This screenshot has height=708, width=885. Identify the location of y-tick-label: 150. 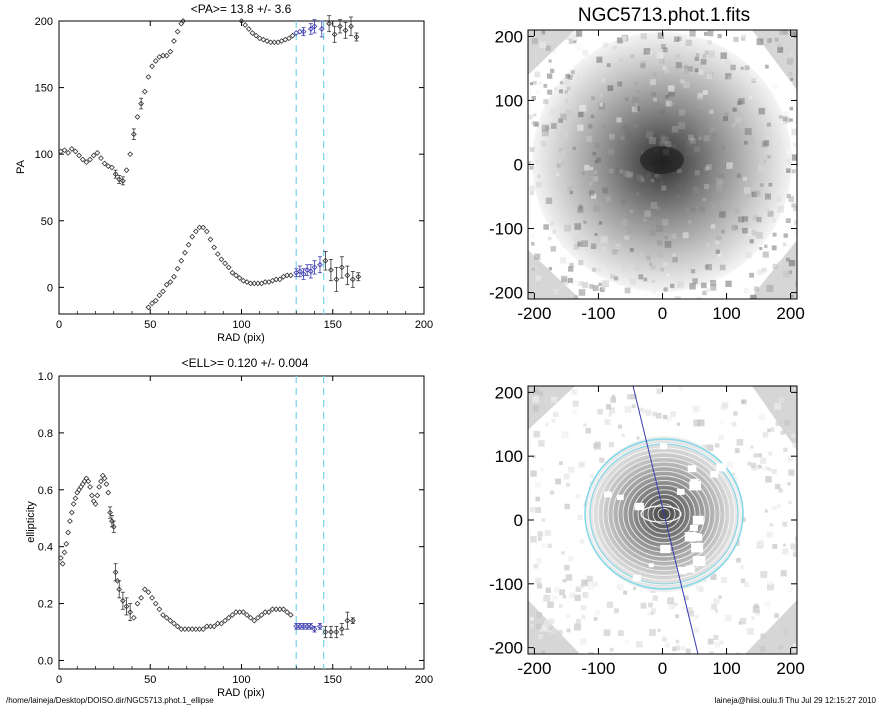
(44, 89).